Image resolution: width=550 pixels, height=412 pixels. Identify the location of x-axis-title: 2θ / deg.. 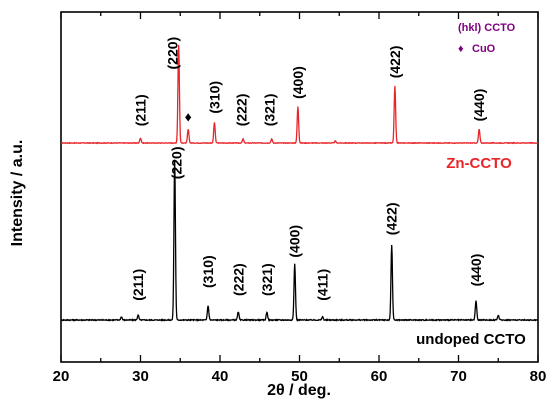
(299, 390).